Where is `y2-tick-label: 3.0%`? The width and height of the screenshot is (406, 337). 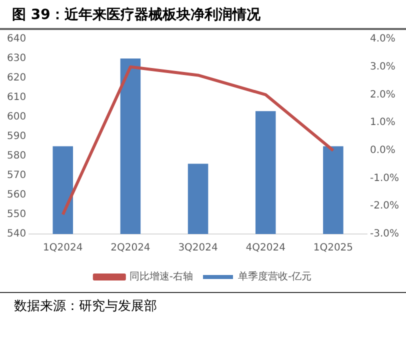 y2-tick-label: 3.0% is located at coordinates (383, 66).